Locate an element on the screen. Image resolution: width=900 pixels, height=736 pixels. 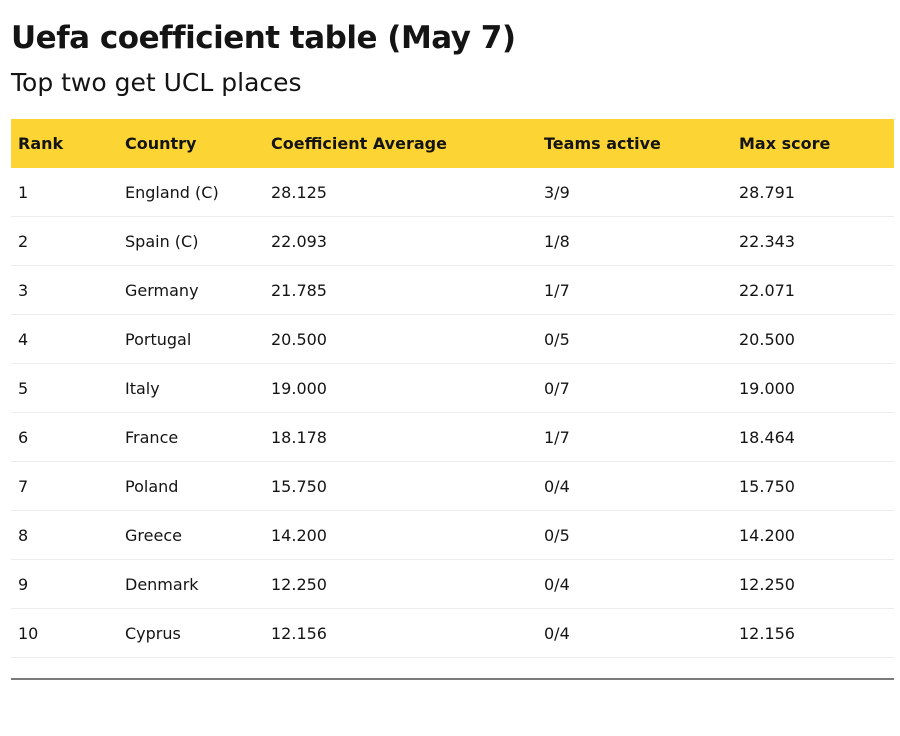
table-row: 7 Poland 15.750 0/4 15.750 is located at coordinates (452, 486).